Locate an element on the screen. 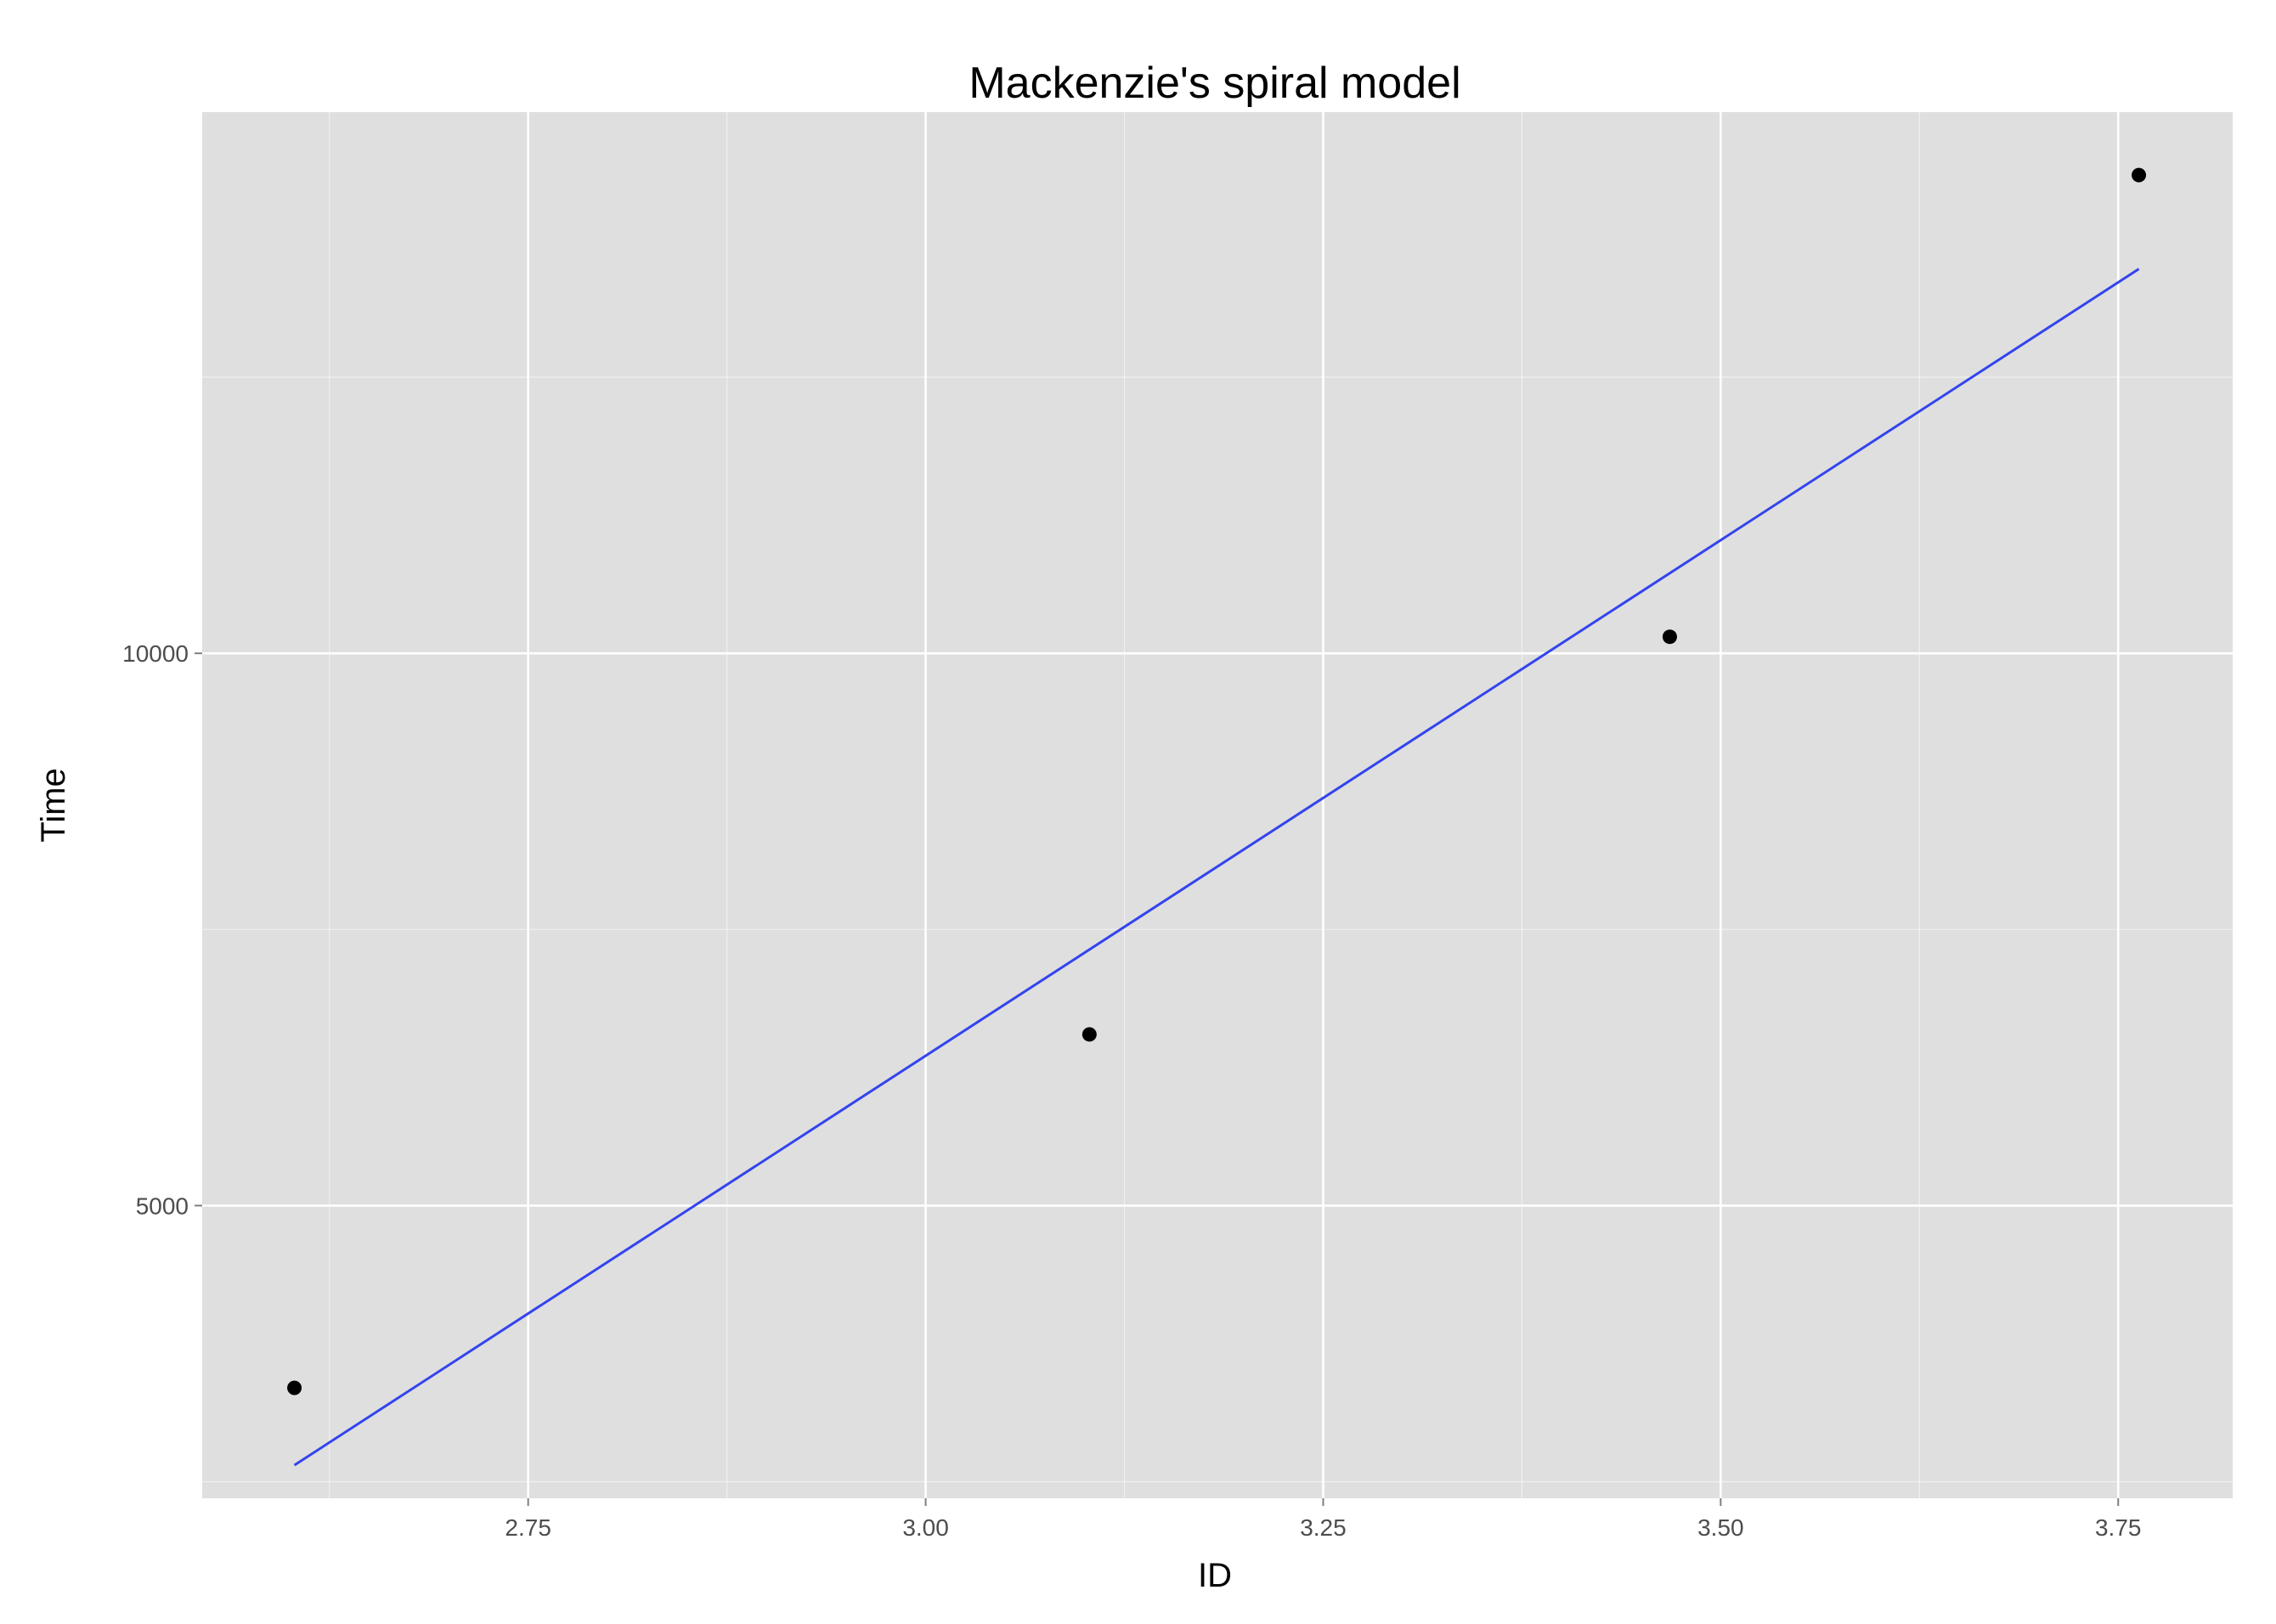  x-tick-labels: 2.75 3.00 3.25 3.50 3.75 is located at coordinates (1323, 1528).